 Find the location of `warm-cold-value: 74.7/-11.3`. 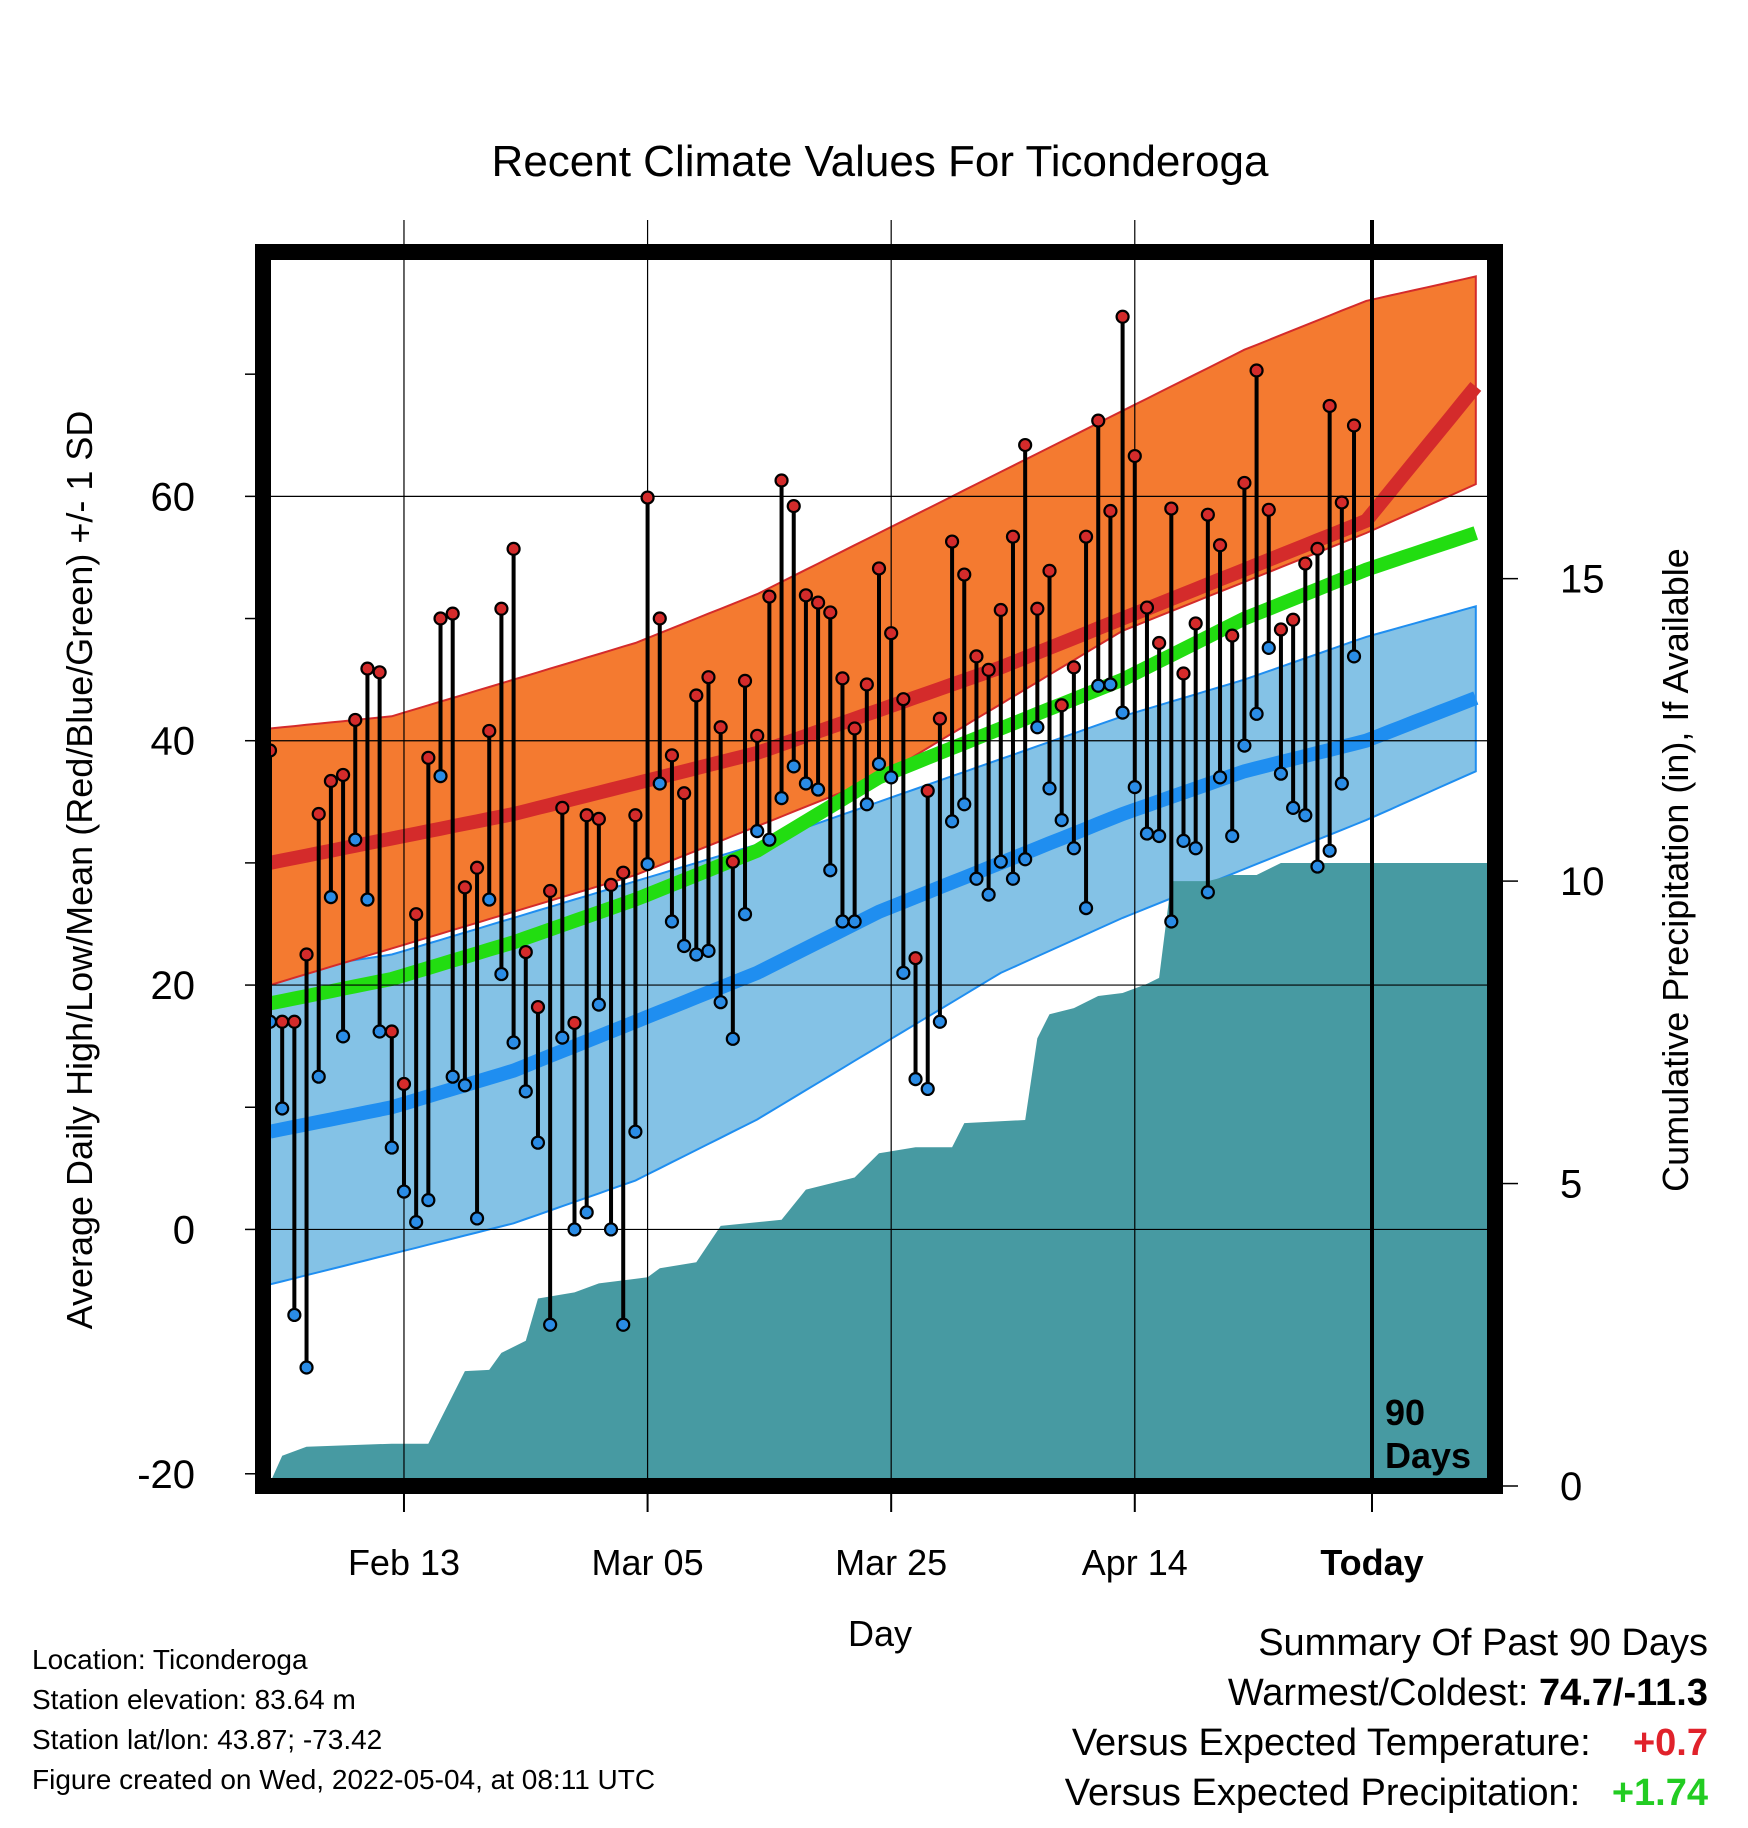

warm-cold-value: 74.7/-11.3 is located at coordinates (1623, 1693).